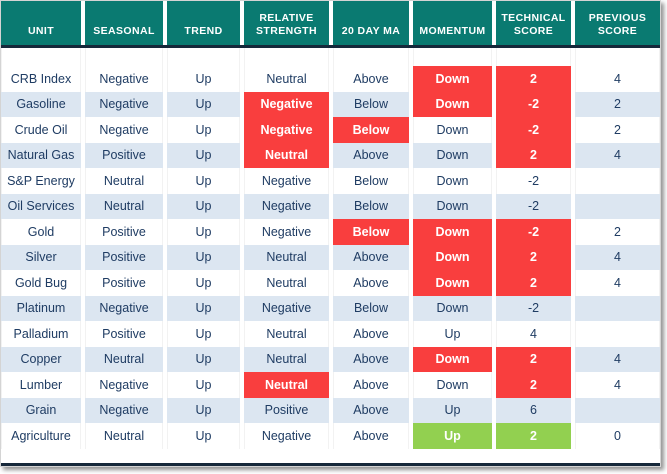  Describe the element at coordinates (41, 104) in the screenshot. I see `cell-unit: Gasoline` at that location.